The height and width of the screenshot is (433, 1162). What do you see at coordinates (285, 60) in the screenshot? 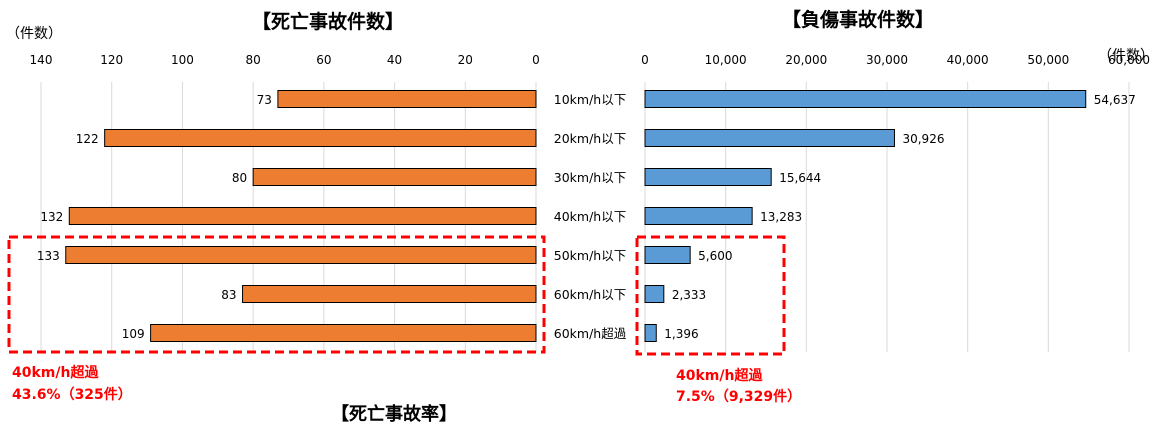
I see `fatal-tick-labels: 0 20 40 60 80 100 120 140` at bounding box center [285, 60].